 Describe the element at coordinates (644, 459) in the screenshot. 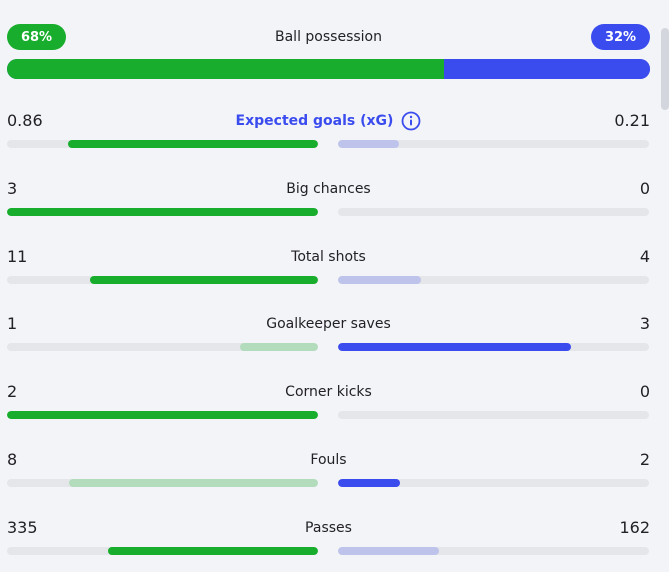

I see `away-stat-value: 2` at that location.